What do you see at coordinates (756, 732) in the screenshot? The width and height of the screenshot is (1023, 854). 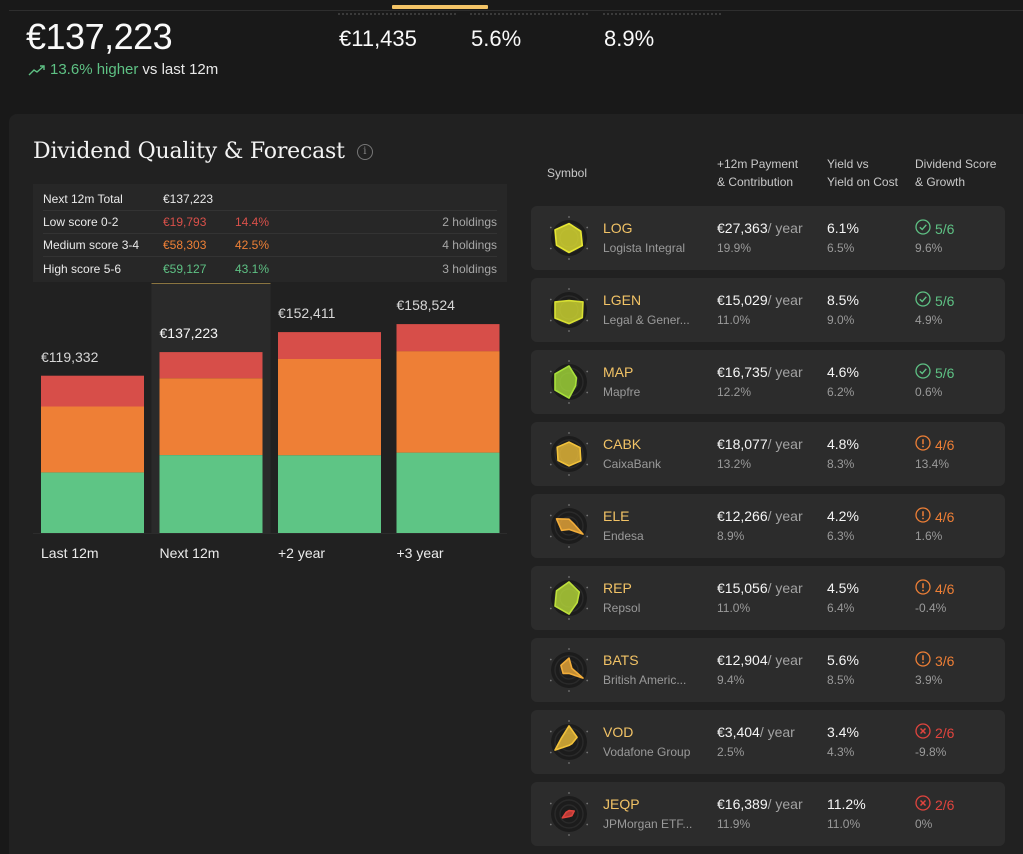 I see `holding-payment: €3,404/ year` at bounding box center [756, 732].